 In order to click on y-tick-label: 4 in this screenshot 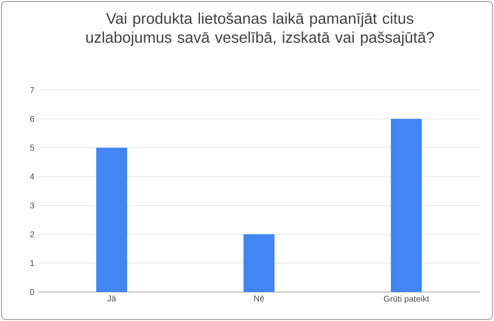, I will do `click(32, 177)`.